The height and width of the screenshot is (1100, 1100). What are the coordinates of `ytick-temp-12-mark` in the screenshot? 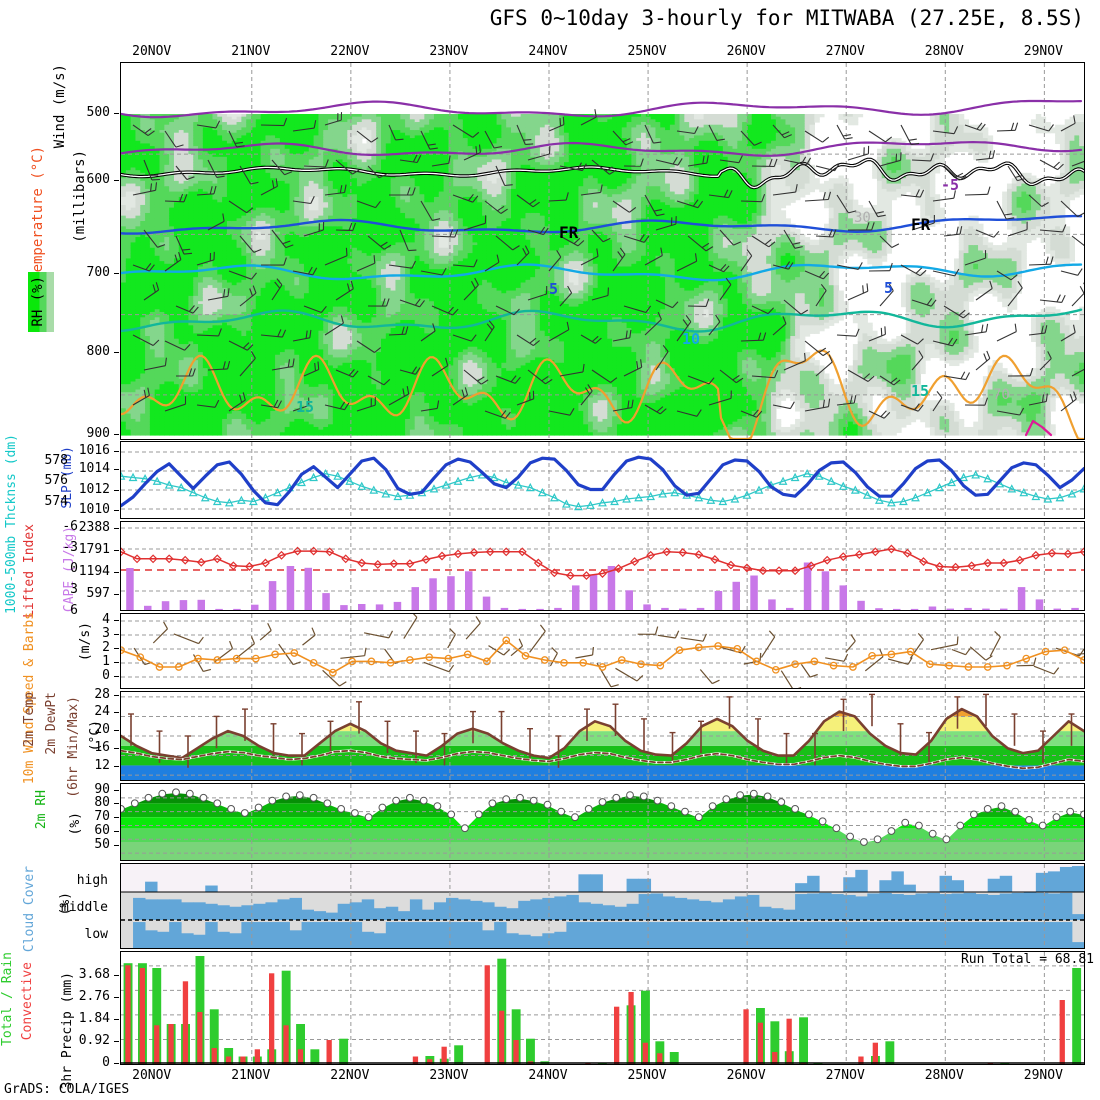 It's located at (116, 766).